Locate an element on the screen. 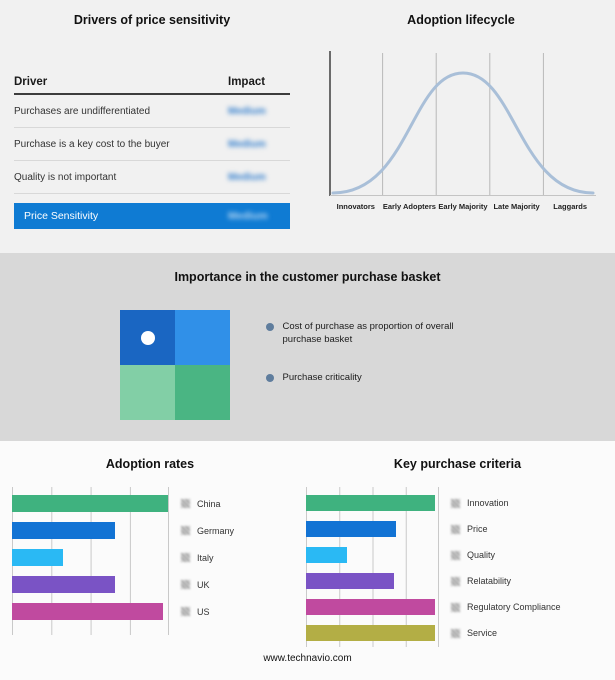 Image resolution: width=615 pixels, height=680 pixels. quadrant-chart is located at coordinates (174, 365).